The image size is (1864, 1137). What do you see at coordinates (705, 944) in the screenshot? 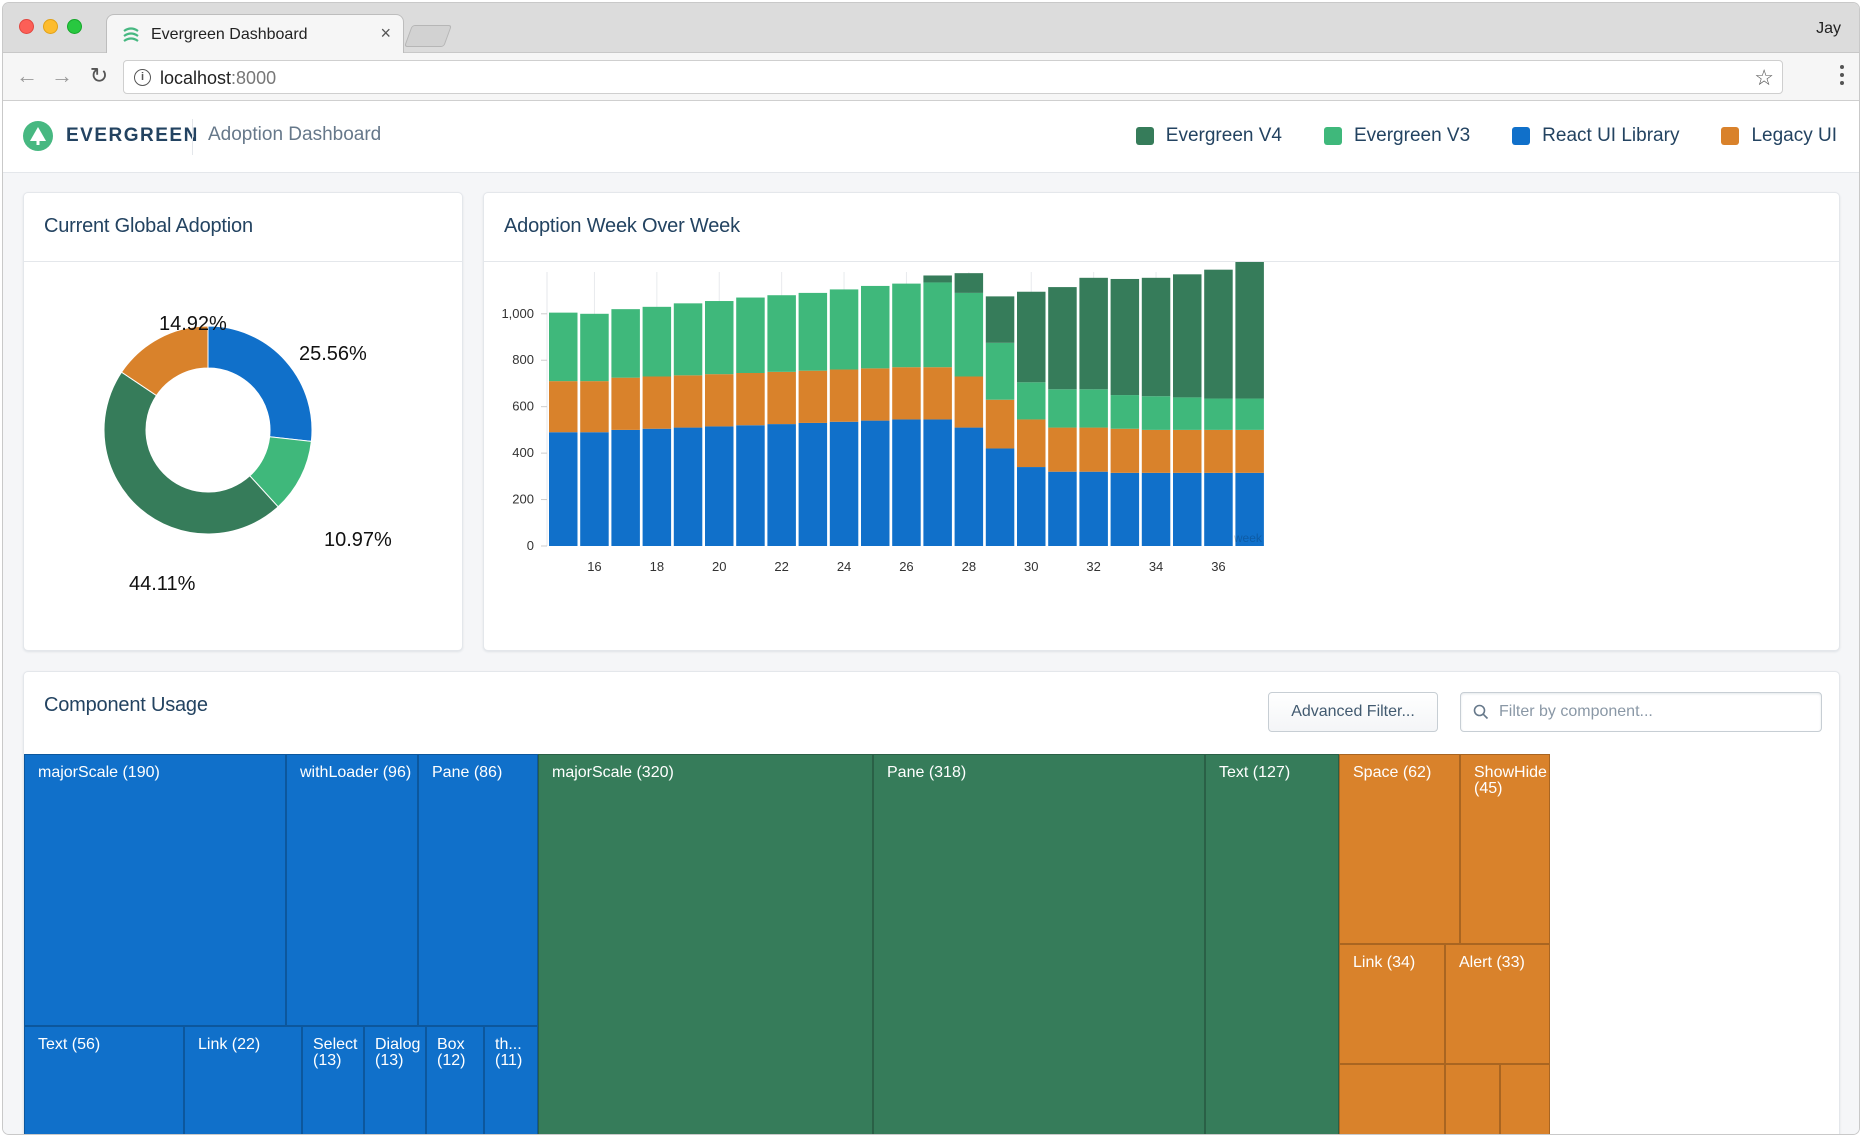
I see `treemap-cell: majorScale (320)` at bounding box center [705, 944].